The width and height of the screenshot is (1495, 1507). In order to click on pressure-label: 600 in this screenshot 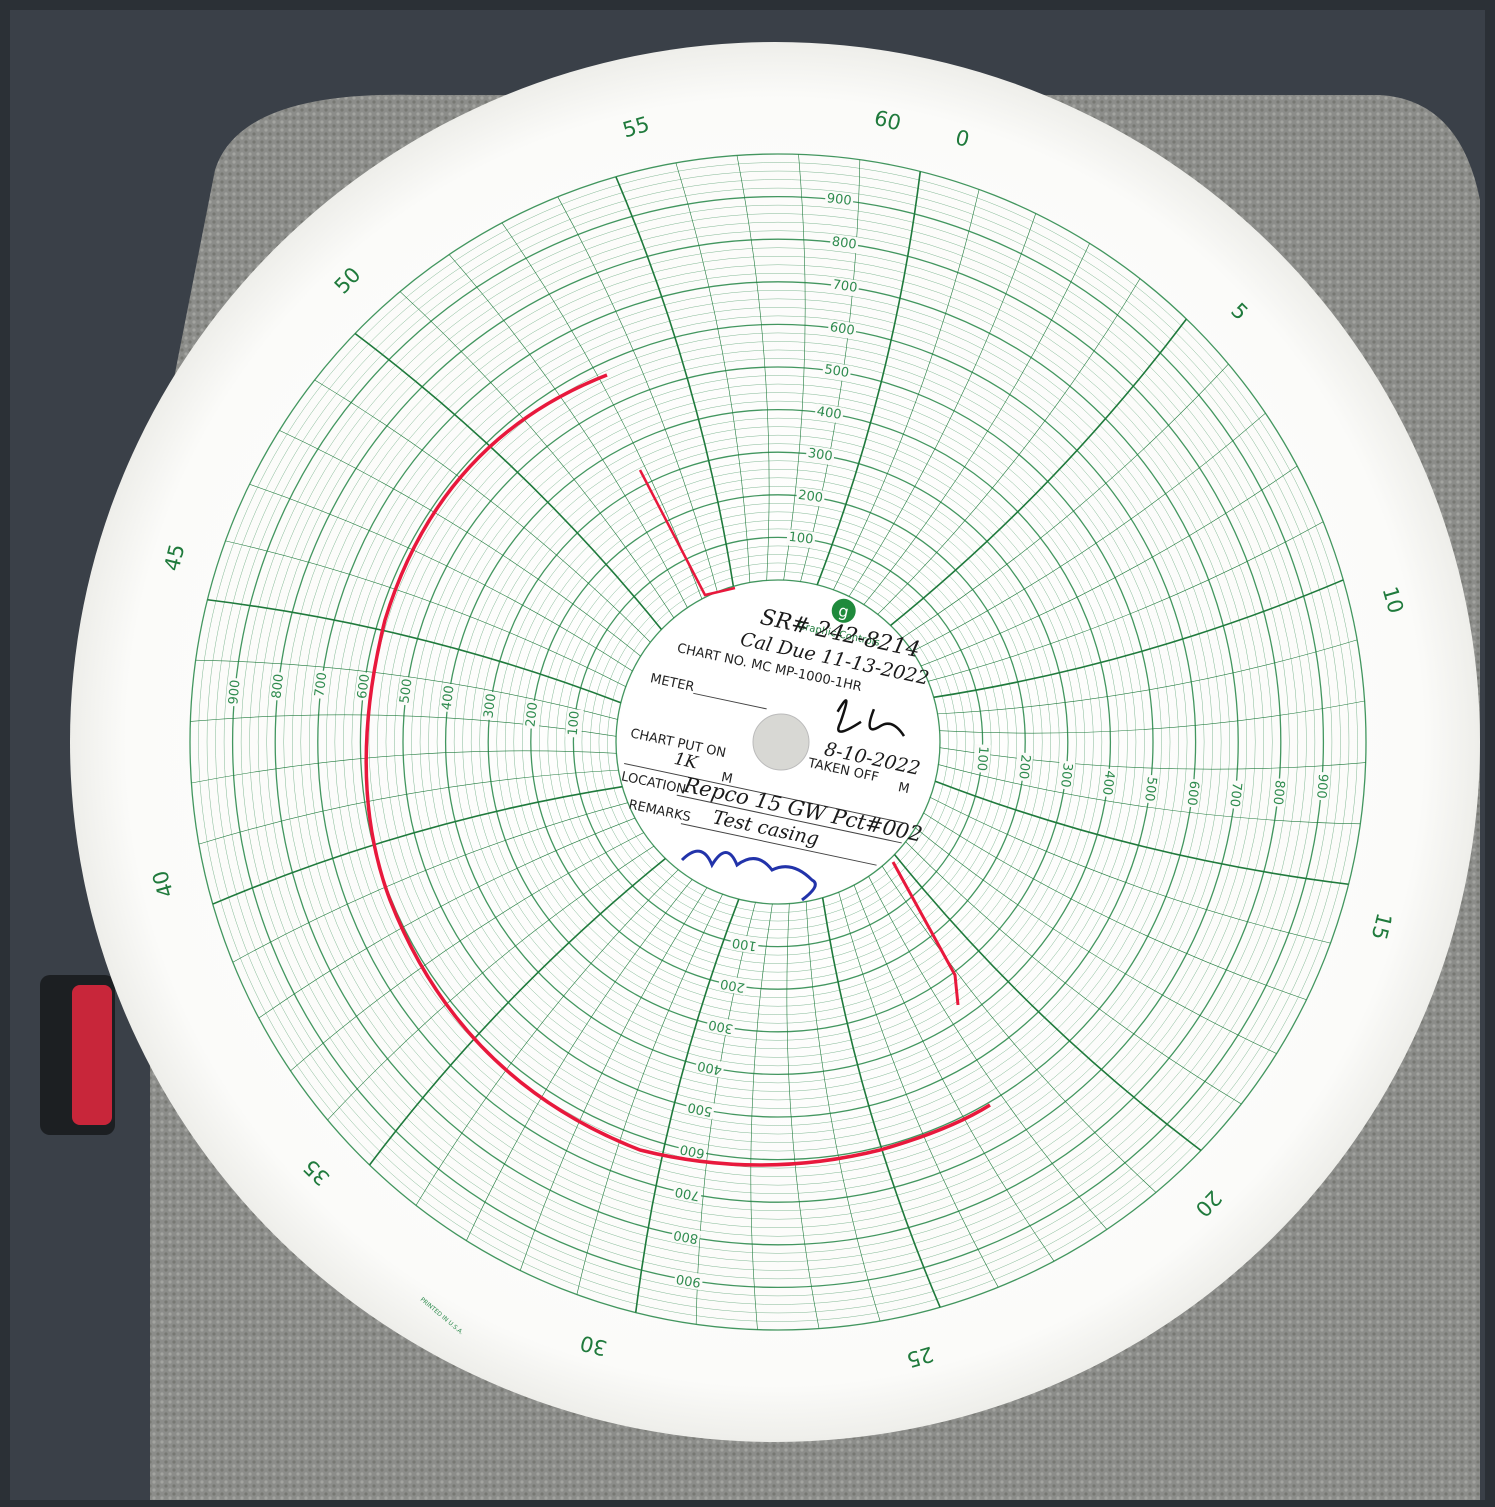, I will do `click(364, 686)`.